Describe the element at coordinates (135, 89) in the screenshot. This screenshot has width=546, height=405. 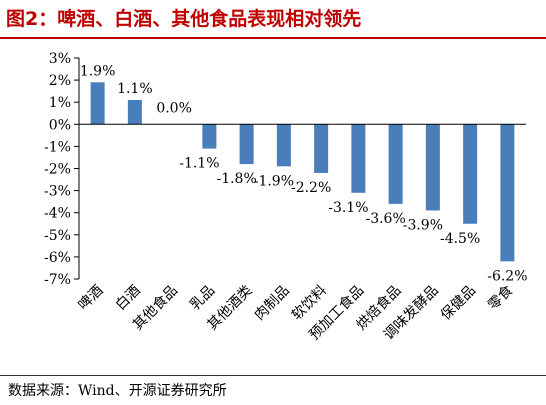
I see `data-label: 1.1%` at that location.